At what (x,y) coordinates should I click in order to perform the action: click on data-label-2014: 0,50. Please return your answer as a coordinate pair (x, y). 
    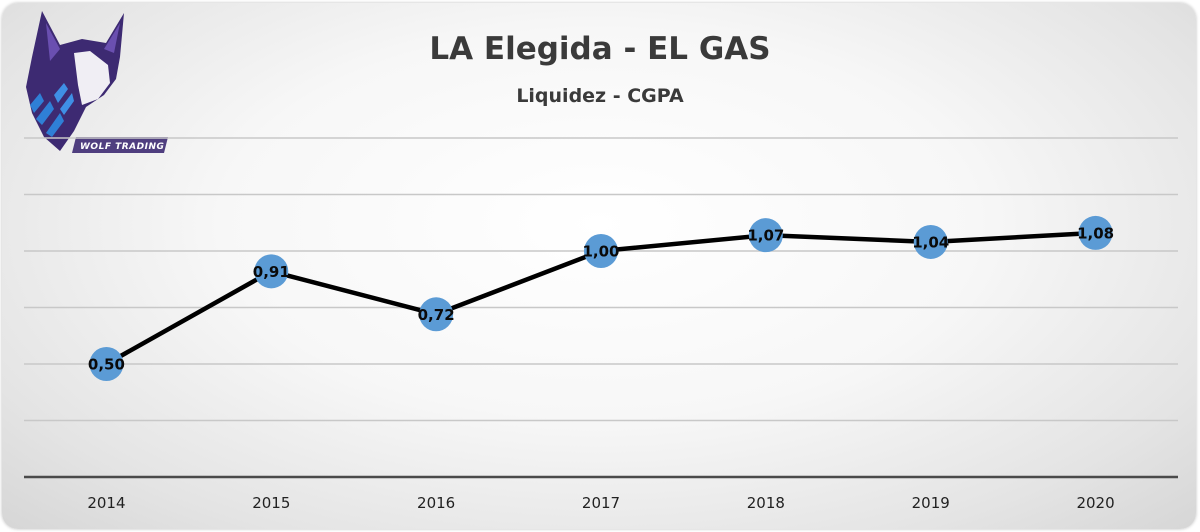
    Looking at the image, I should click on (106, 365).